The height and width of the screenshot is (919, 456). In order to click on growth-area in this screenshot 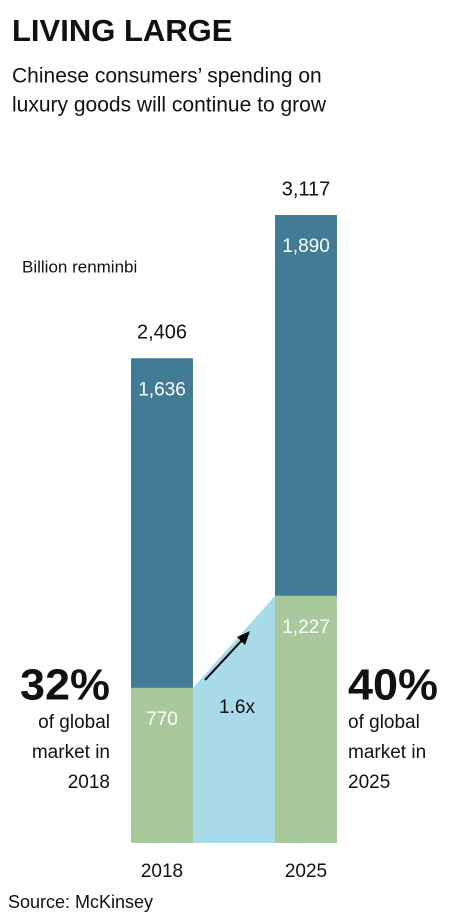, I will do `click(234, 719)`.